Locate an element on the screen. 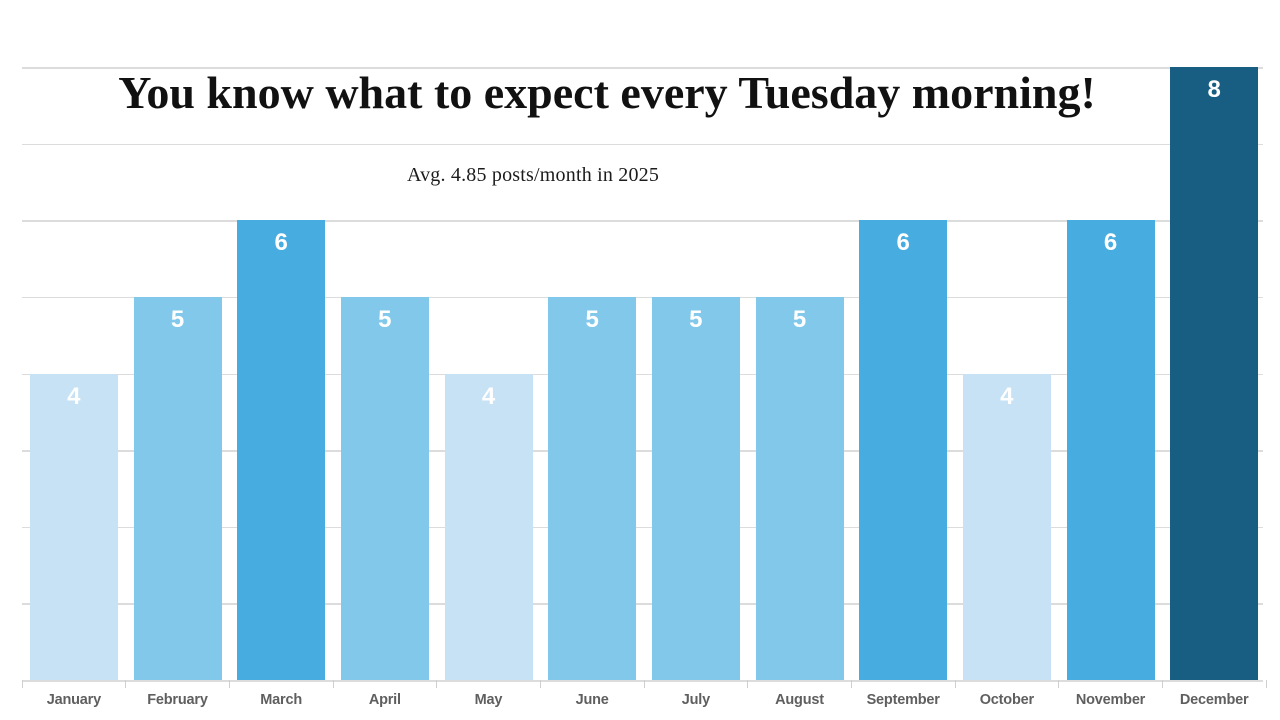 The height and width of the screenshot is (720, 1280). x-axis-label: February is located at coordinates (177, 700).